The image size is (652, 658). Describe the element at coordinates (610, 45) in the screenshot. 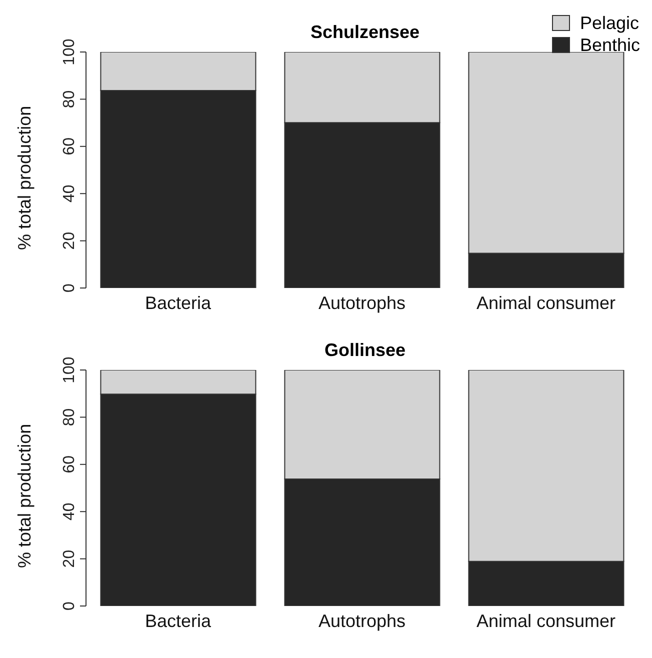

I see `legend-label: Benthic` at that location.